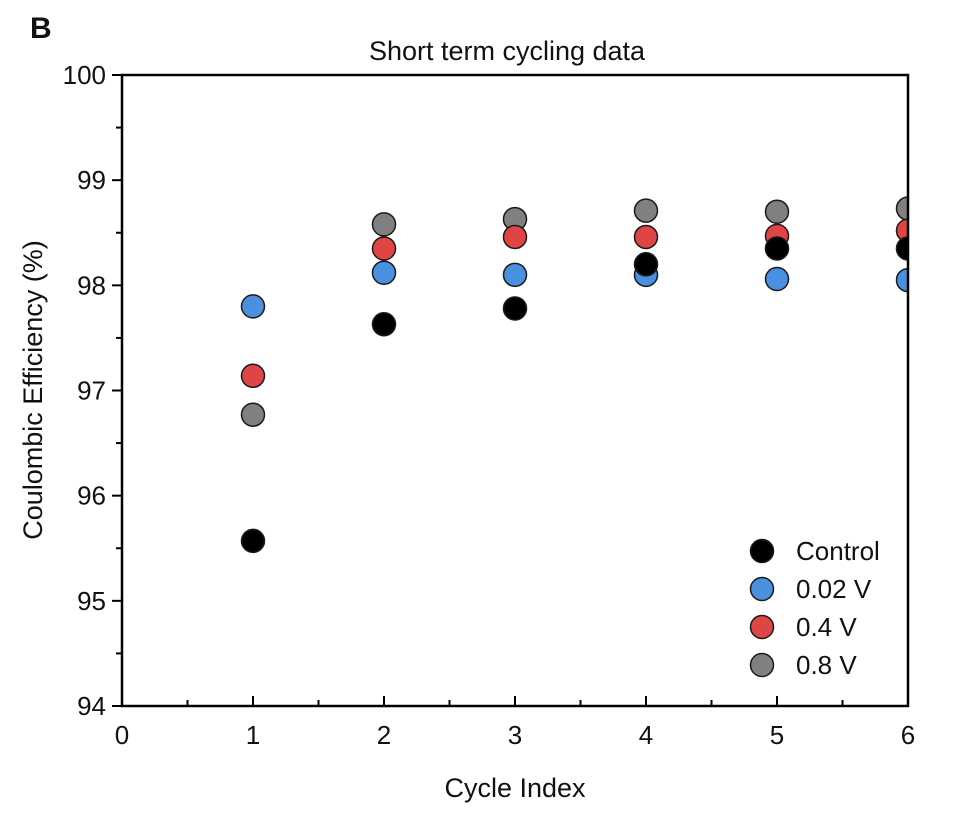  Describe the element at coordinates (384, 735) in the screenshot. I see `x-tick-label: 2` at that location.